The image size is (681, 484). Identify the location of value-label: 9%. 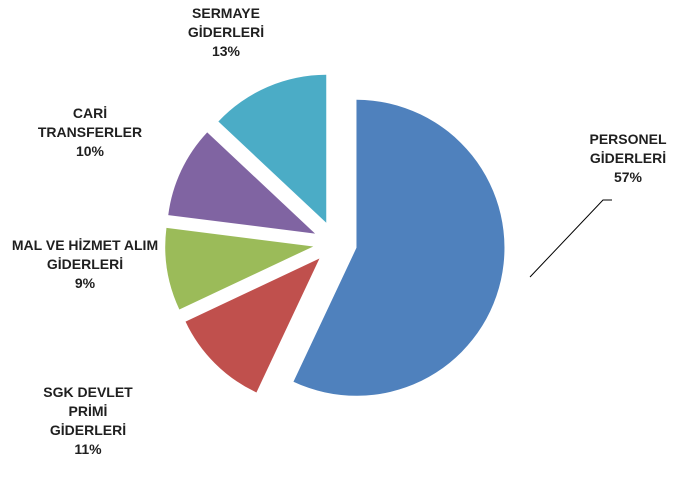
(85, 283).